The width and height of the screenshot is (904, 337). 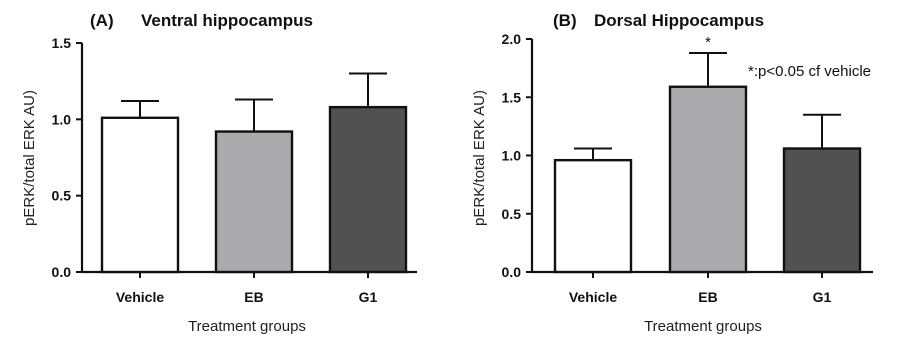 I want to click on panel-a-bar-vehicle, so click(x=140, y=195).